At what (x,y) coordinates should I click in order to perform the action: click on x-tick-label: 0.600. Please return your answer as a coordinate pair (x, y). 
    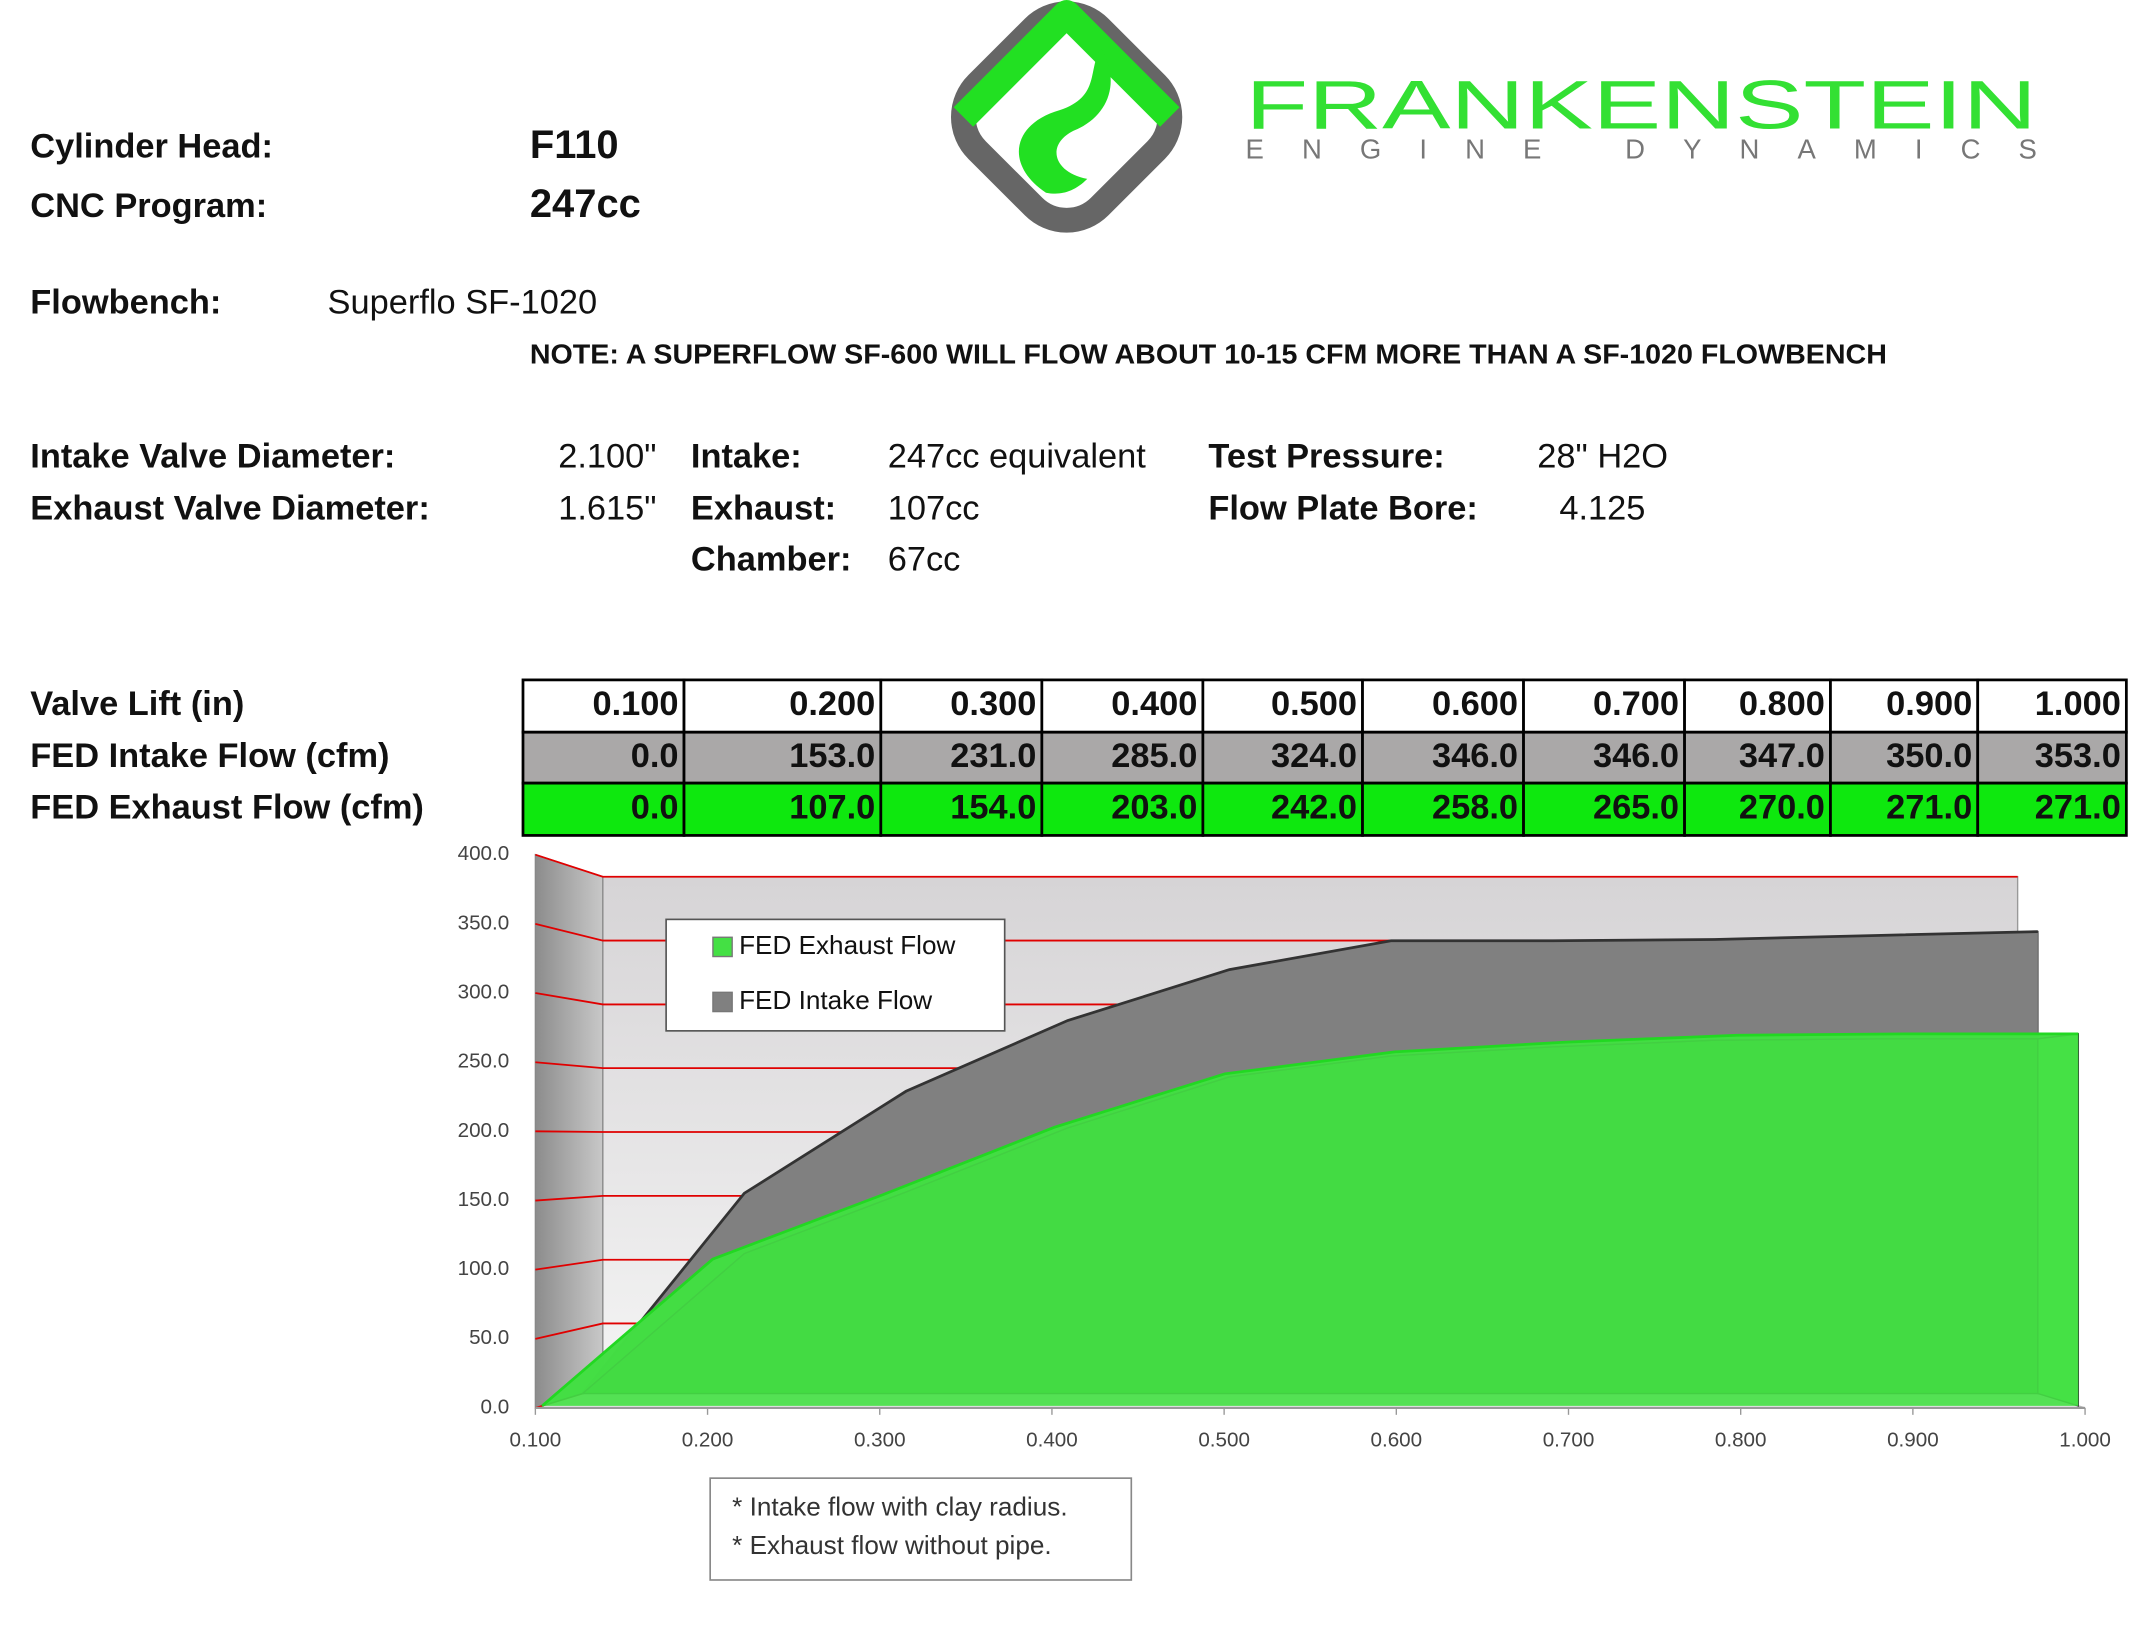
    Looking at the image, I should click on (1397, 1439).